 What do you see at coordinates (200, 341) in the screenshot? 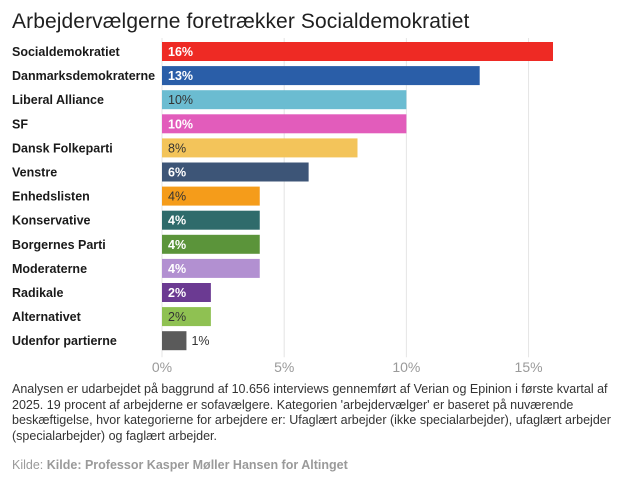
I see `value-label: 1%` at bounding box center [200, 341].